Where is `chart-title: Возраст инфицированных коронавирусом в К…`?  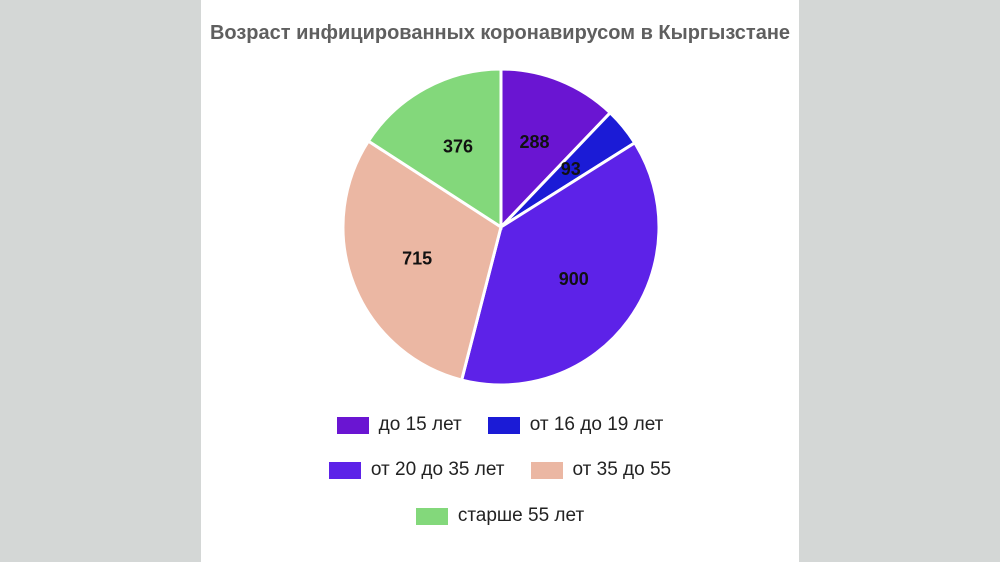 chart-title: Возраст инфицированных коронавирусом в К… is located at coordinates (500, 33).